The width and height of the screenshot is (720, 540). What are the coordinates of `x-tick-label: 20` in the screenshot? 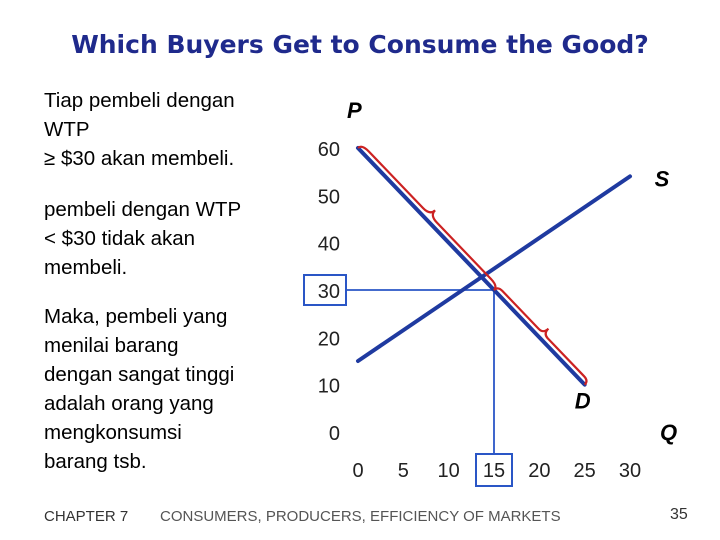 It's located at (539, 471).